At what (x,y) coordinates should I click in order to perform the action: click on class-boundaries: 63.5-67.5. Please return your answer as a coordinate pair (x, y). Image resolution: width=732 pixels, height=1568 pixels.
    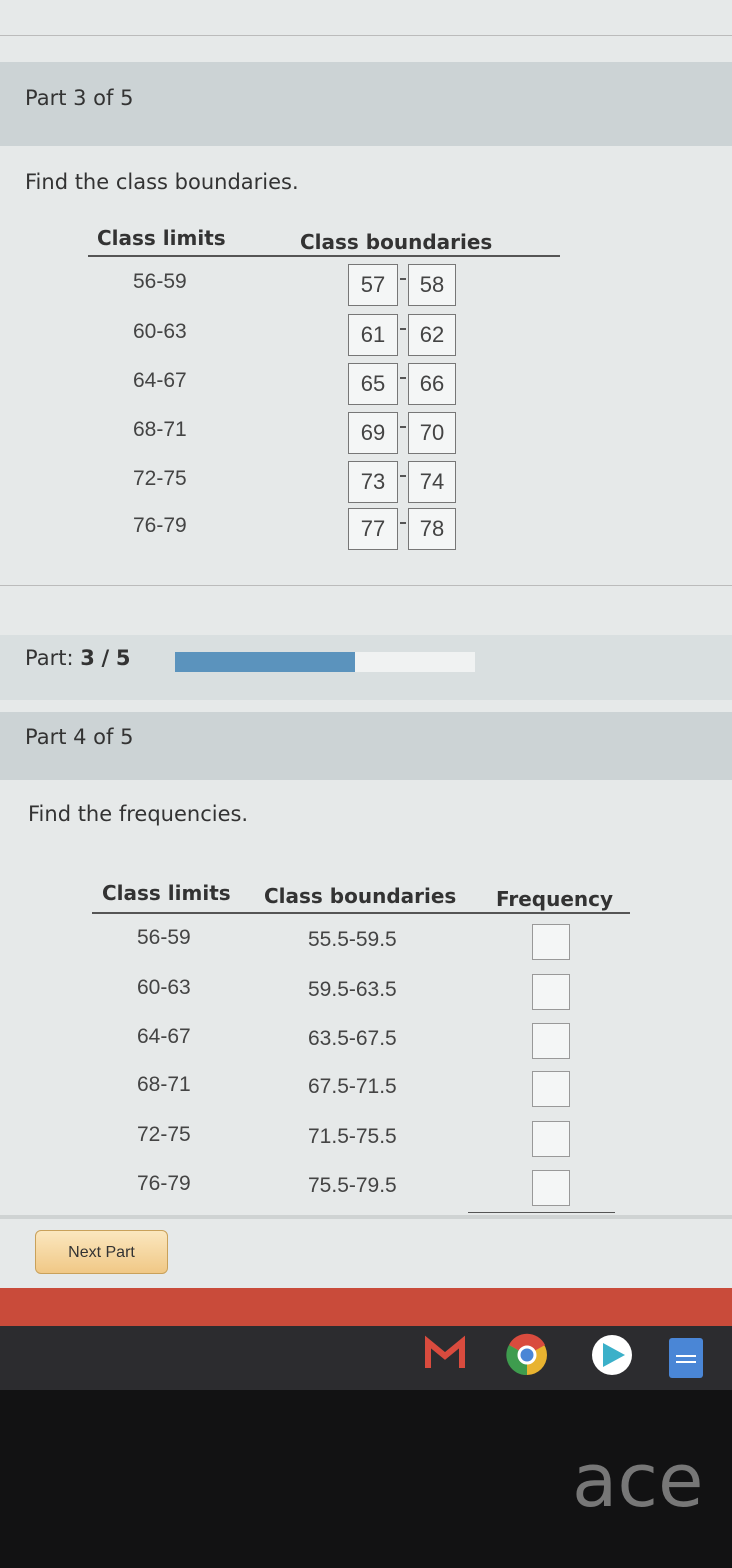
    Looking at the image, I should click on (352, 1038).